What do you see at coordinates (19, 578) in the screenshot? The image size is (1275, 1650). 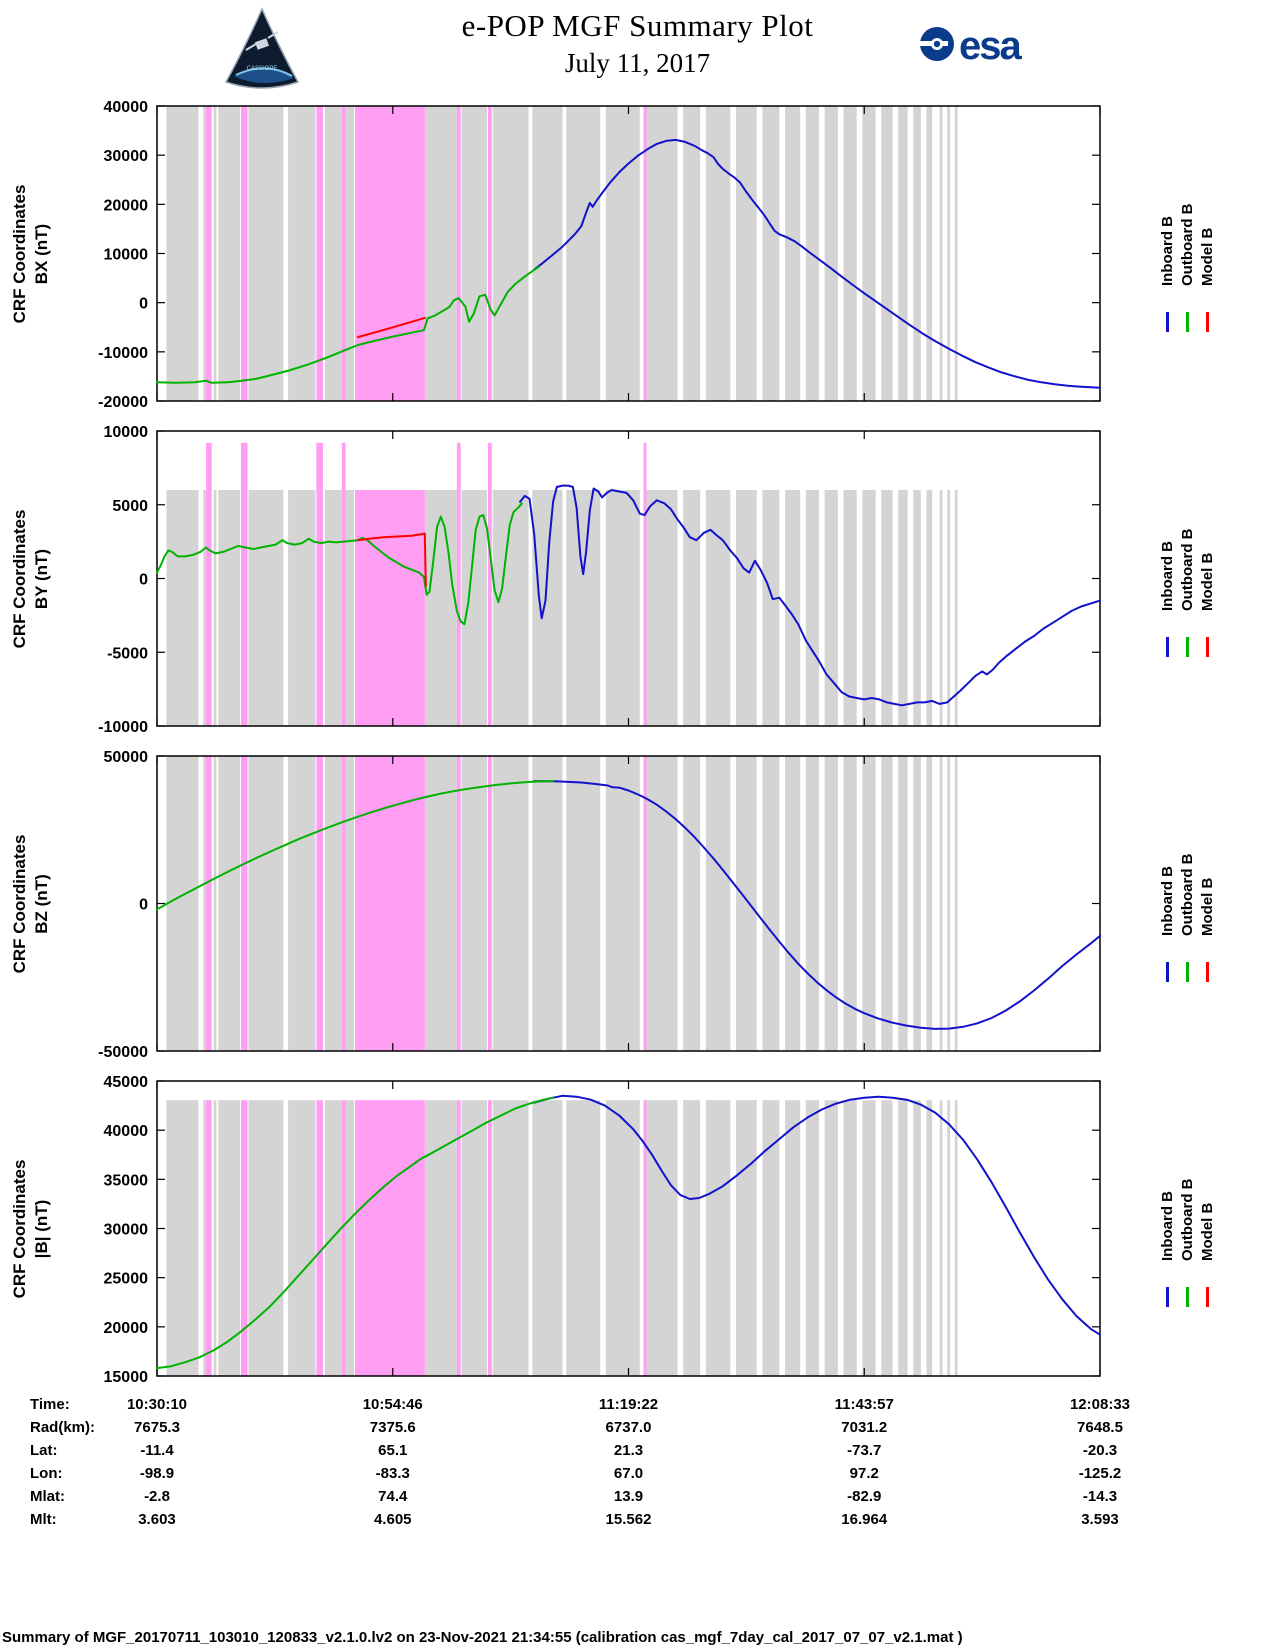 I see `by-axis-label-line1: CRF Coordinates` at bounding box center [19, 578].